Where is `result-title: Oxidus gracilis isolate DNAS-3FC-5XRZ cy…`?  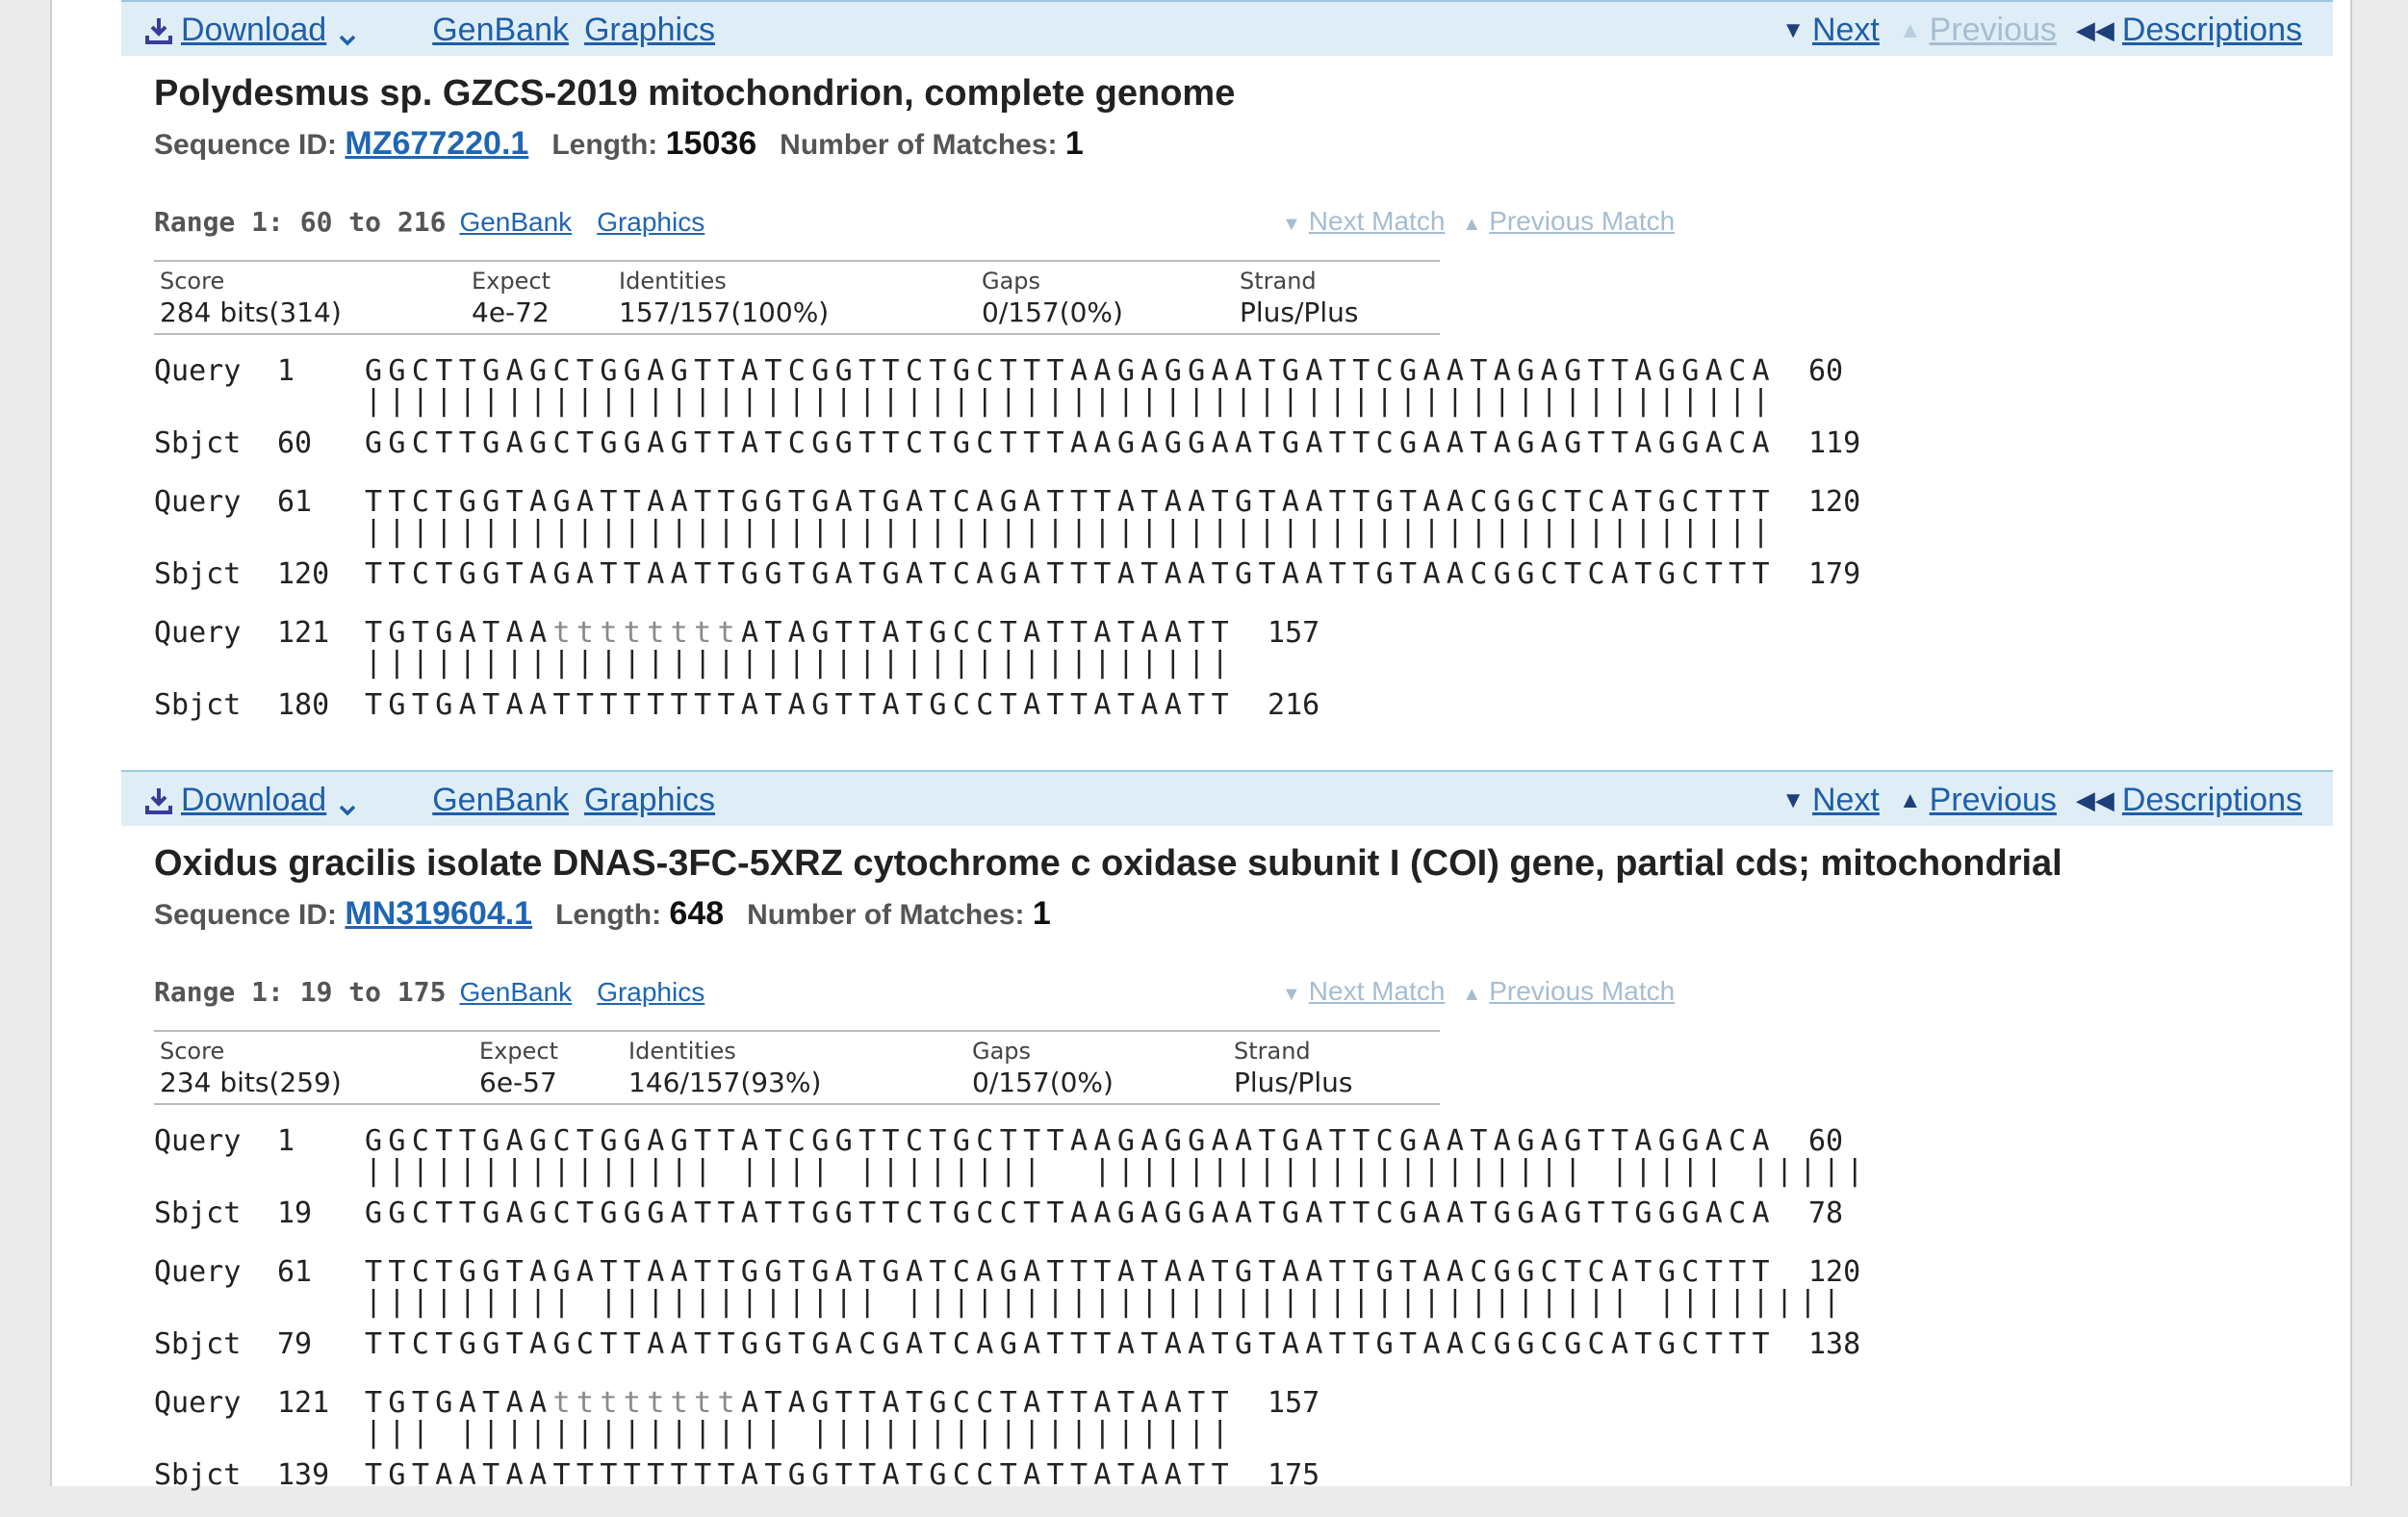 result-title: Oxidus gracilis isolate DNAS-3FC-5XRZ cy… is located at coordinates (1108, 863).